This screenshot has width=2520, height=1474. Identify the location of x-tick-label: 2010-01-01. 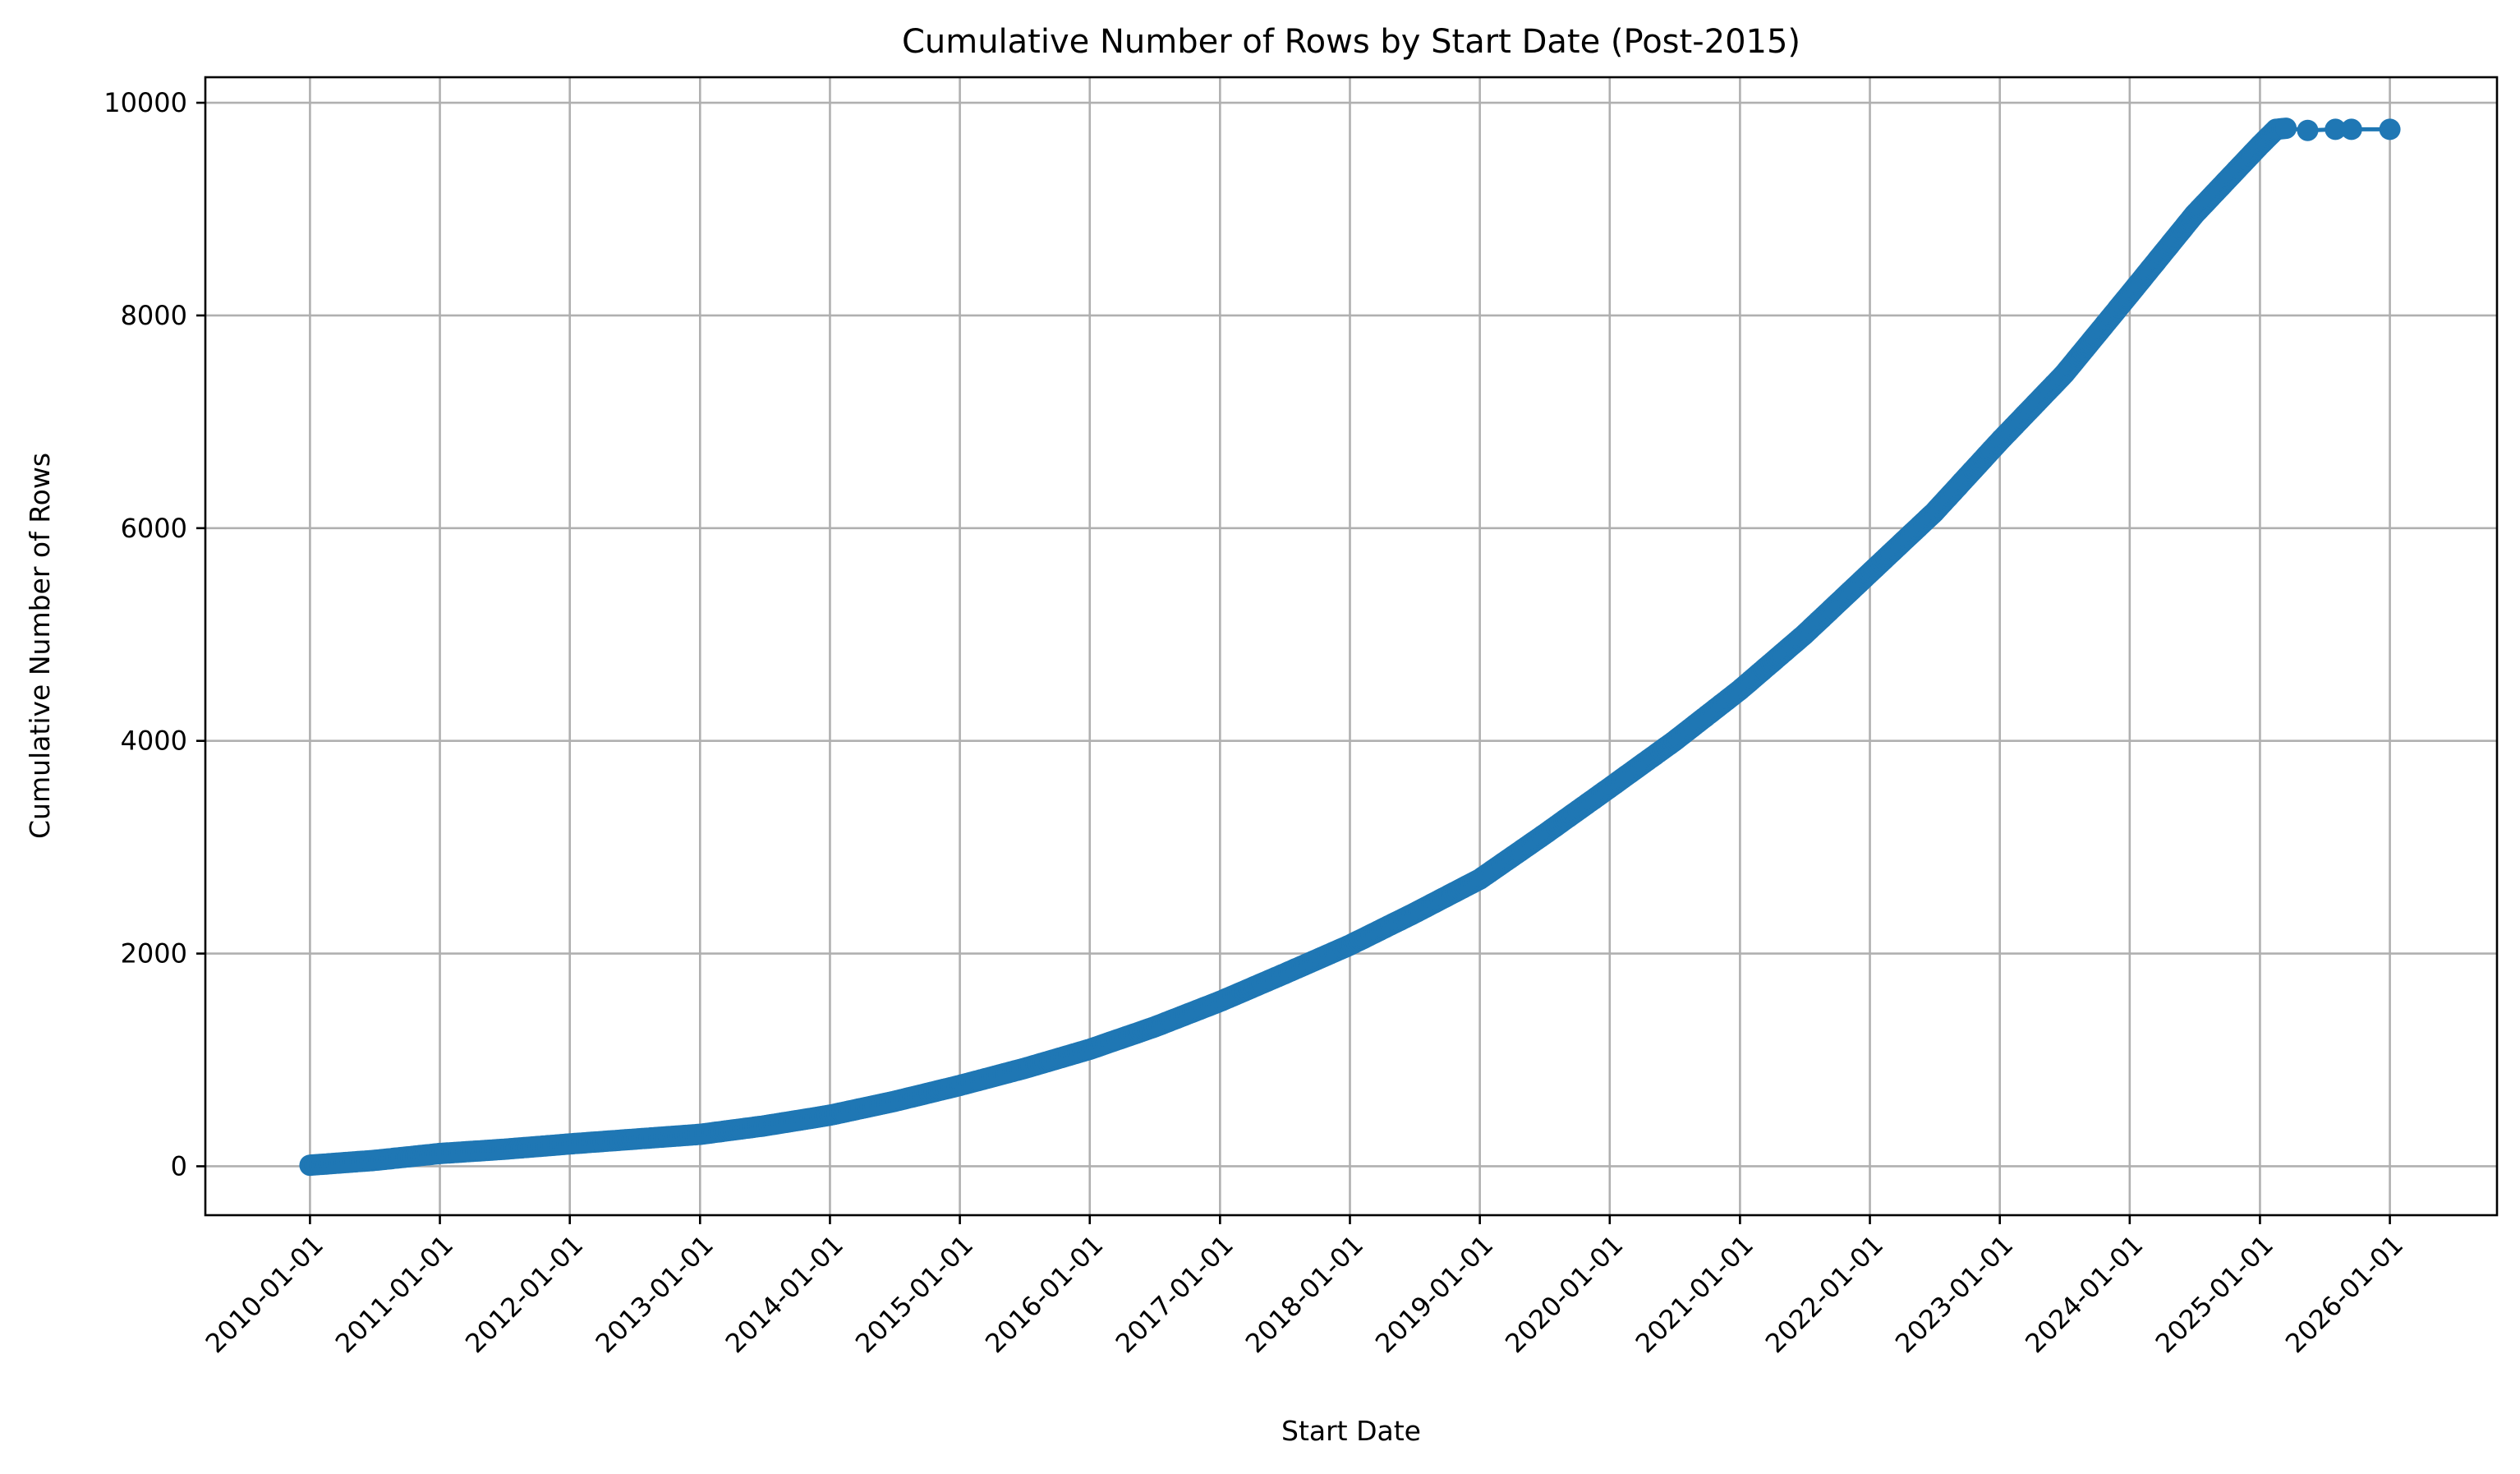
(264, 1294).